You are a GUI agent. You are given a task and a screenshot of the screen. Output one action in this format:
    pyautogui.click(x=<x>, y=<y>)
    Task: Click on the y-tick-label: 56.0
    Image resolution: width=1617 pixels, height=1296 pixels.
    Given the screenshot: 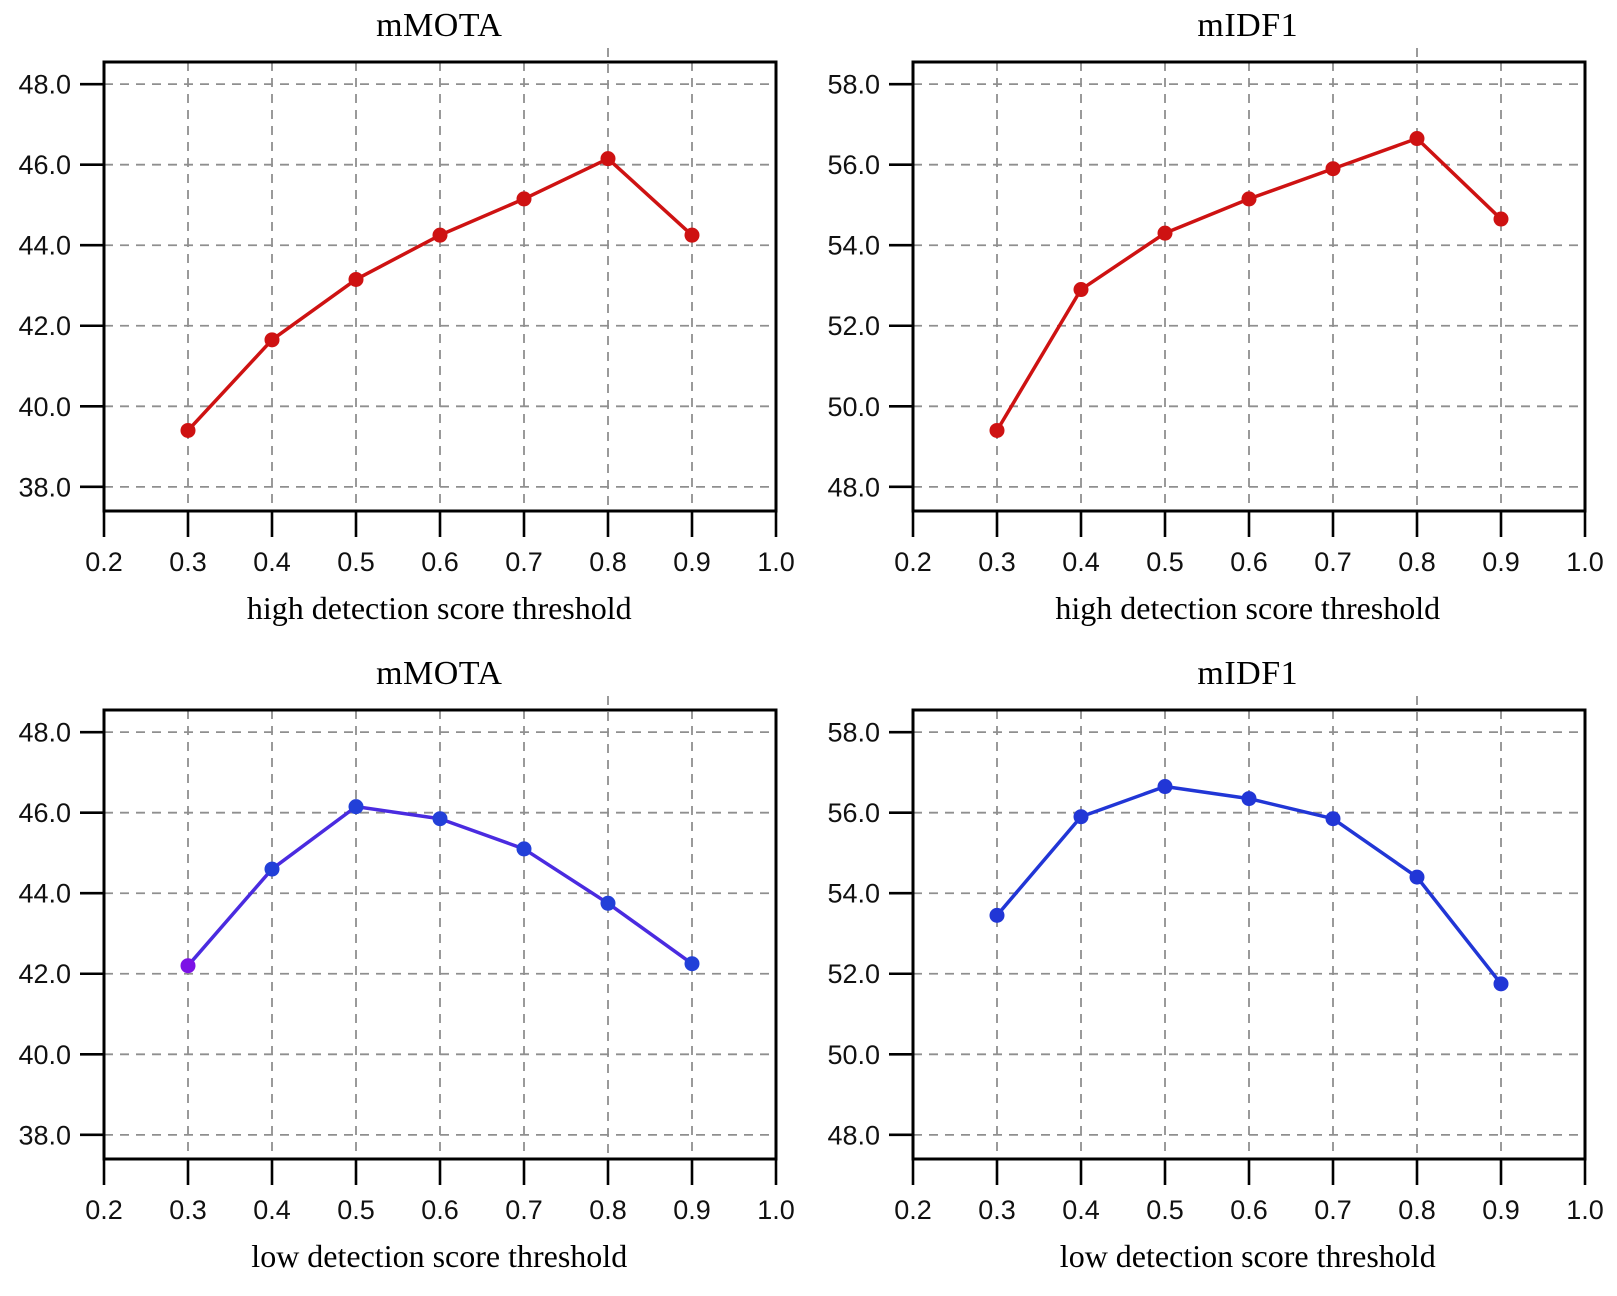 What is the action you would take?
    pyautogui.click(x=853, y=813)
    